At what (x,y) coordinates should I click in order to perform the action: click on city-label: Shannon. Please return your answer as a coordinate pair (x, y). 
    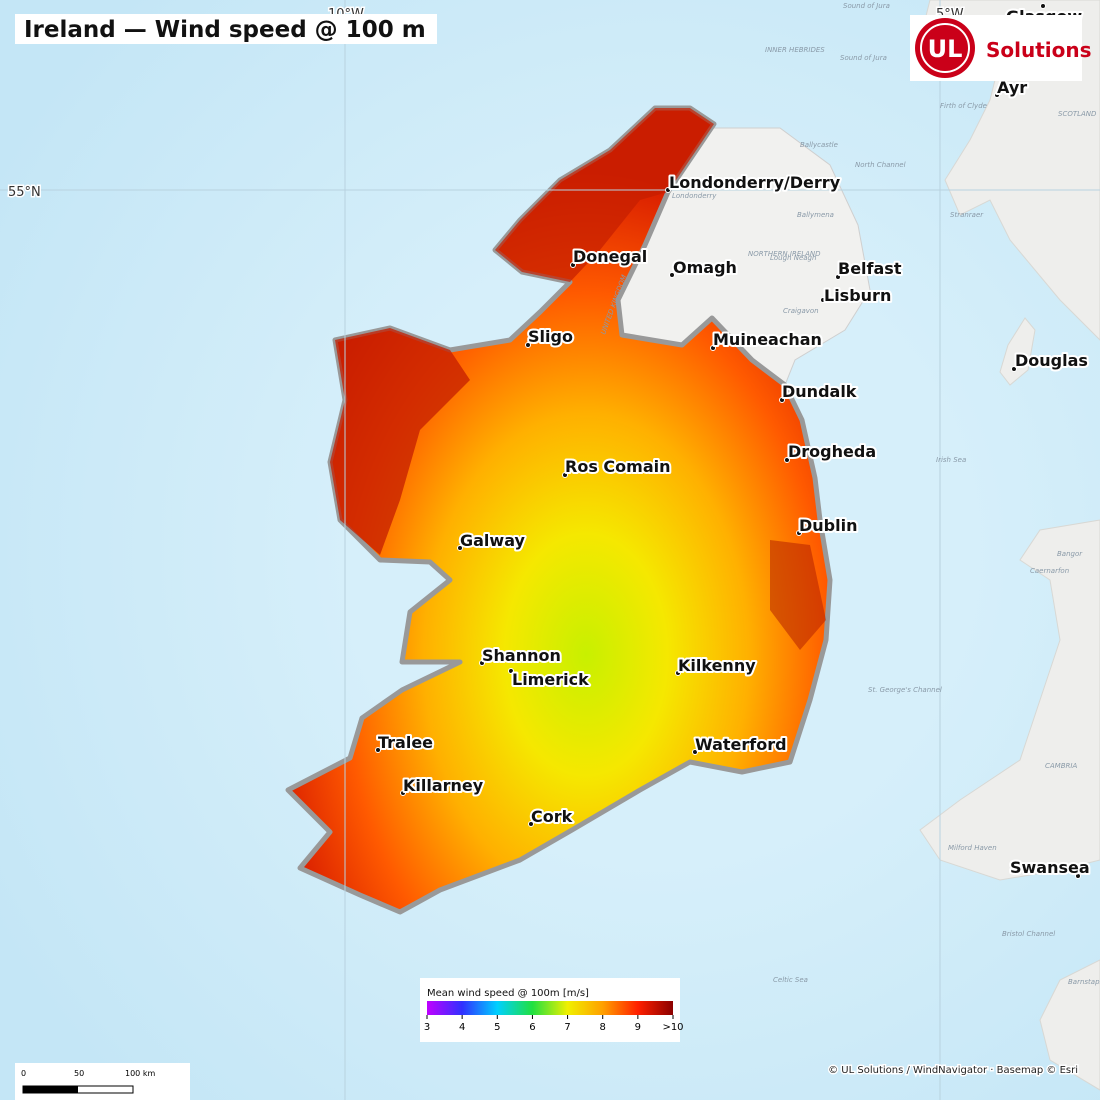
    Looking at the image, I should click on (521, 655).